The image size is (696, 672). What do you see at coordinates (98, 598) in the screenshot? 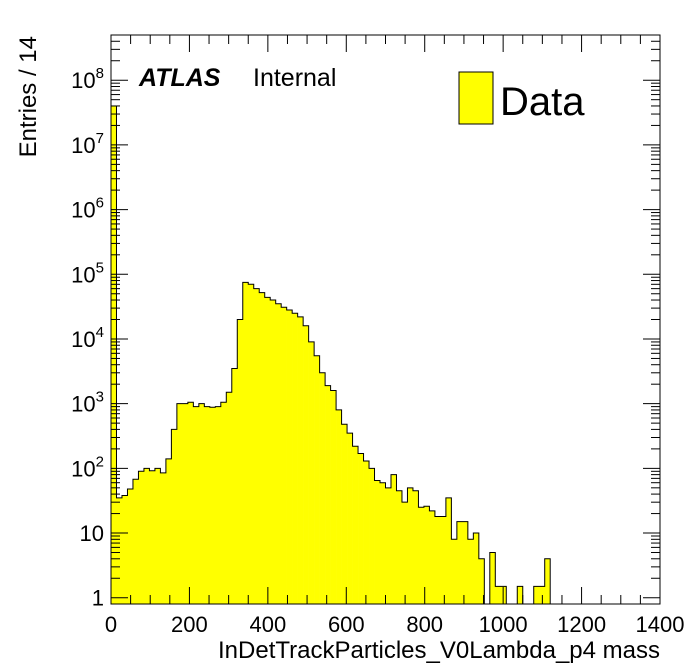
I see `y-tick-label: 1` at bounding box center [98, 598].